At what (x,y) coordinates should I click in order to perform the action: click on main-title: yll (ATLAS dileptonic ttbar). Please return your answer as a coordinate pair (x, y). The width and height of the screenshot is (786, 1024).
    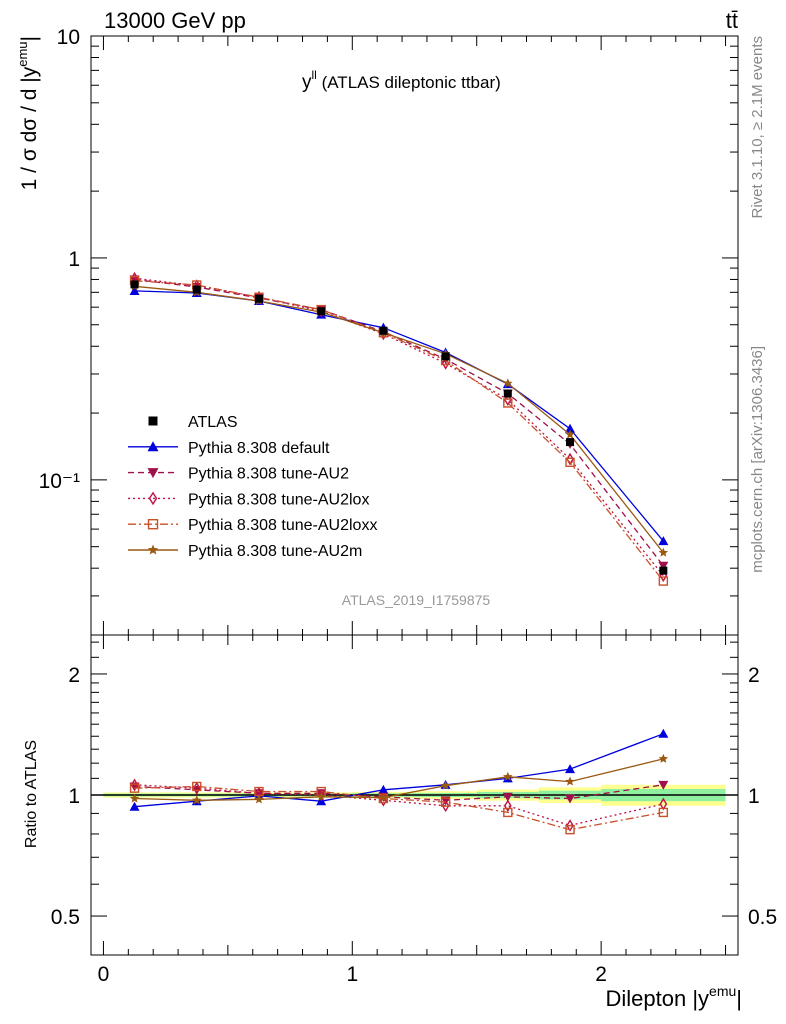
    Looking at the image, I should click on (401, 80).